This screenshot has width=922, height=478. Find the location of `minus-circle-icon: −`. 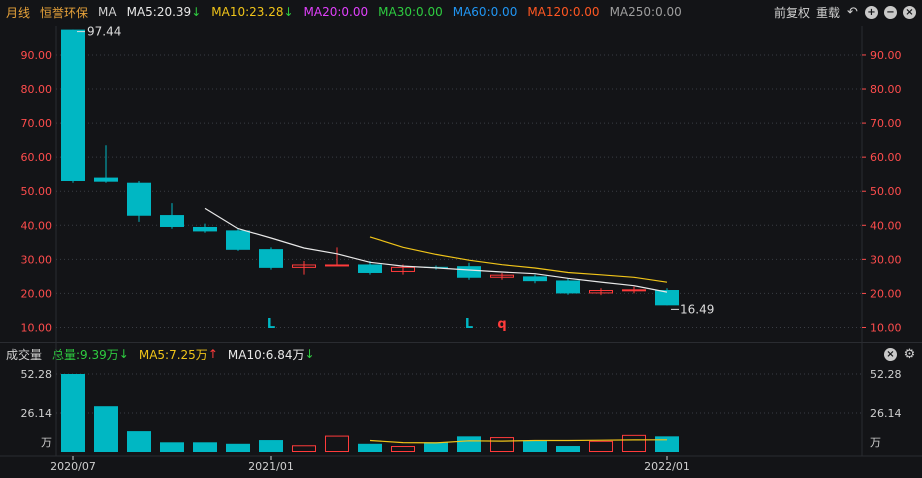

minus-circle-icon: − is located at coordinates (890, 12).